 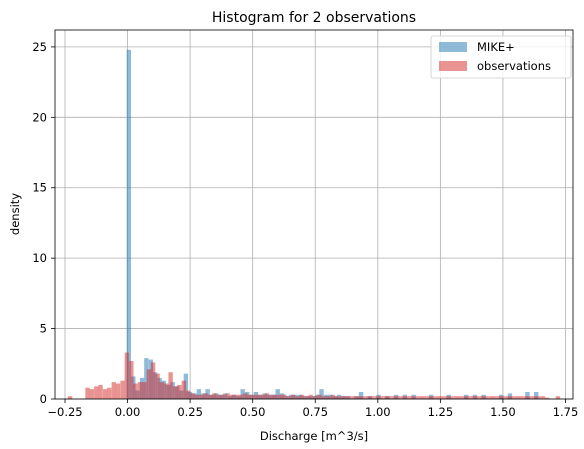 What do you see at coordinates (39, 117) in the screenshot?
I see `y-tick-label: 20` at bounding box center [39, 117].